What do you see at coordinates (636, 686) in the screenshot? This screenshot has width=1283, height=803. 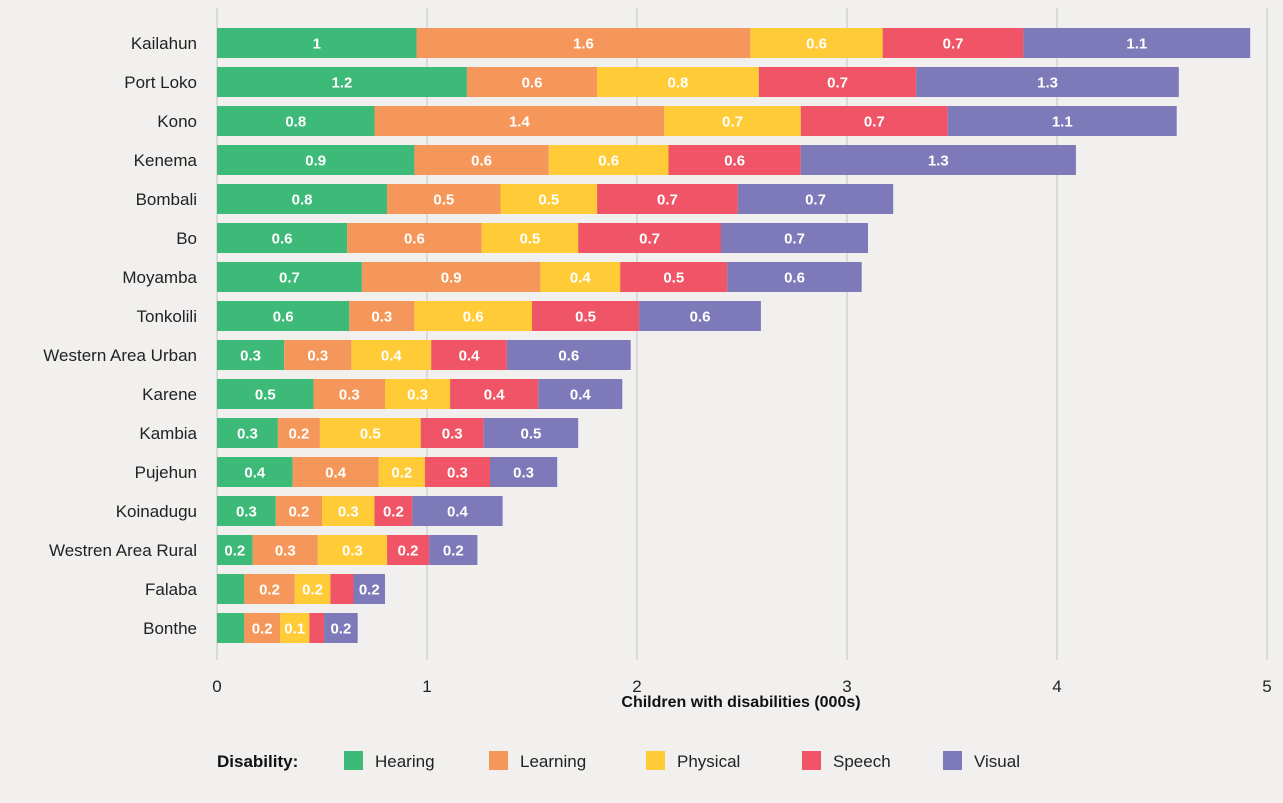 I see `x-tick-label: 2` at bounding box center [636, 686].